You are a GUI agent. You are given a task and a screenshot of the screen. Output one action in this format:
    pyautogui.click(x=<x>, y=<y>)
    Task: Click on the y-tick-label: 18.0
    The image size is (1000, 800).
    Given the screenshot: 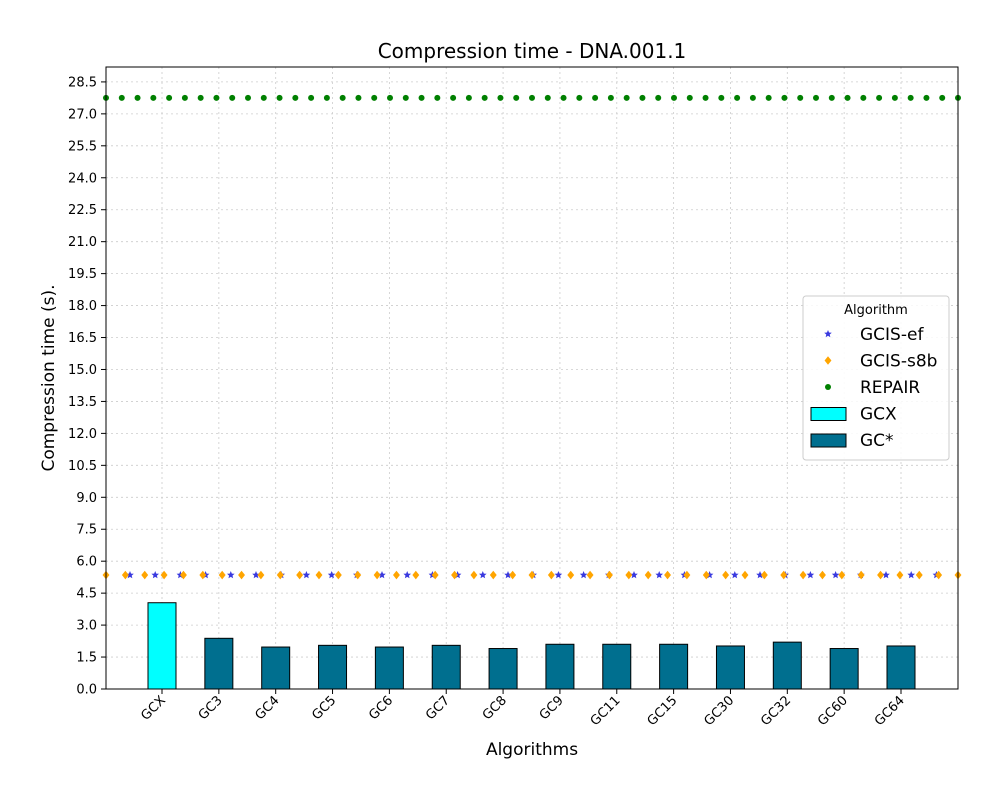 What is the action you would take?
    pyautogui.click(x=82, y=306)
    